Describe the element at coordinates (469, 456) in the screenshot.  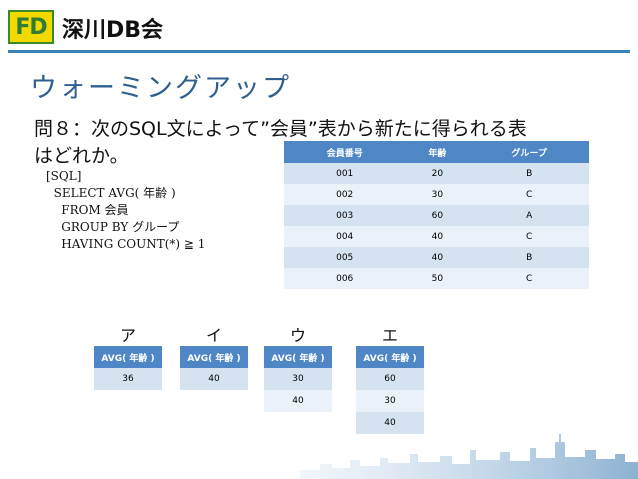
I see `city-skyline-decoration` at that location.